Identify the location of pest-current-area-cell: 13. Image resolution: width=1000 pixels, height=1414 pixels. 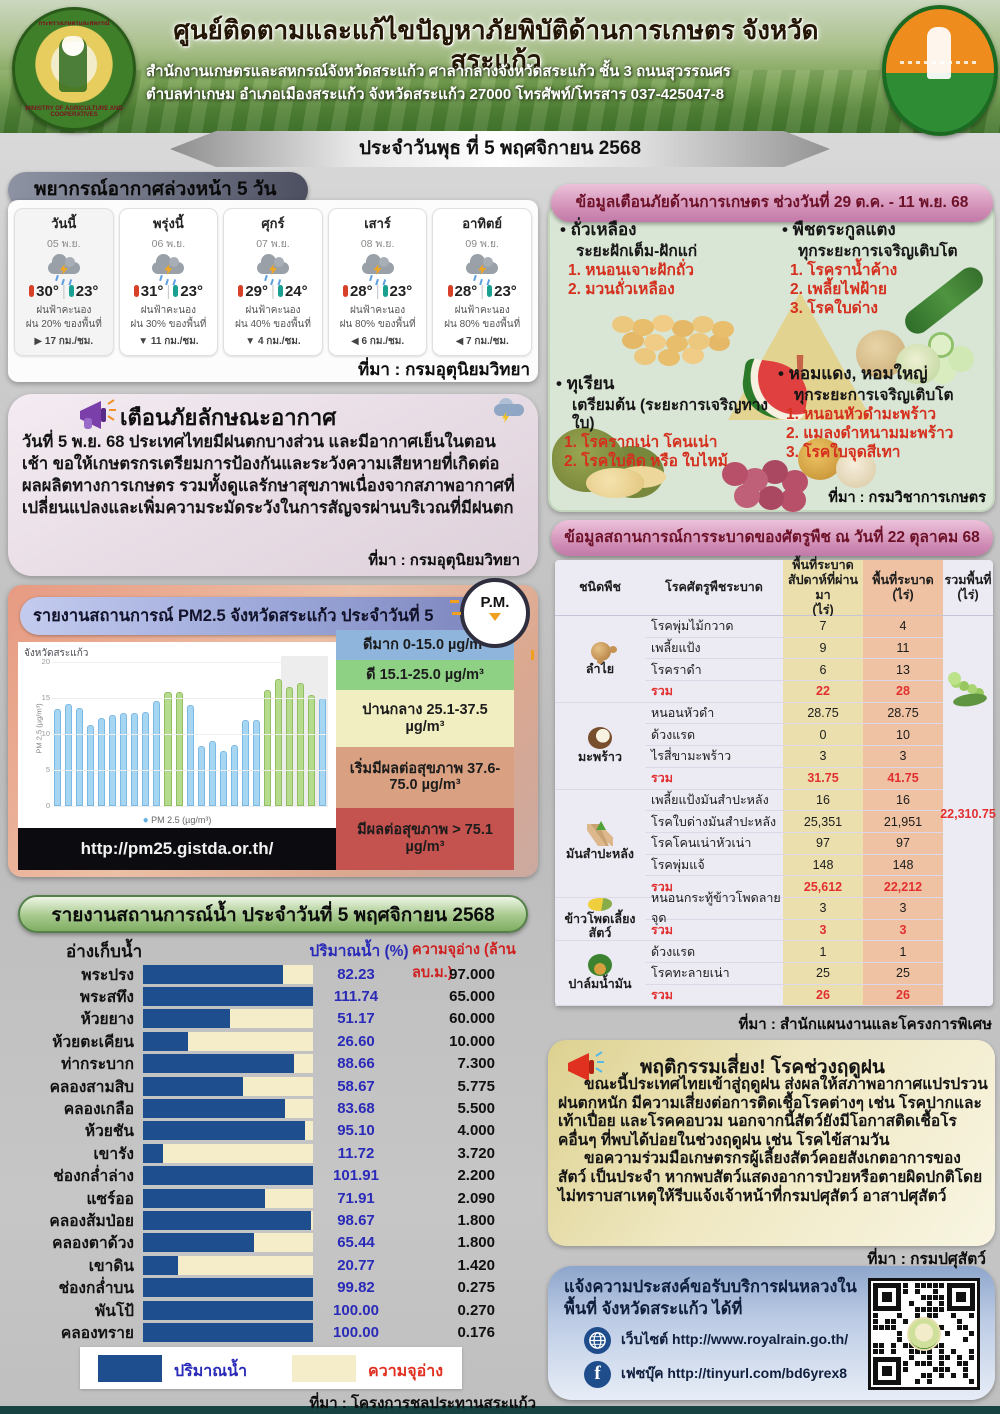
(903, 670).